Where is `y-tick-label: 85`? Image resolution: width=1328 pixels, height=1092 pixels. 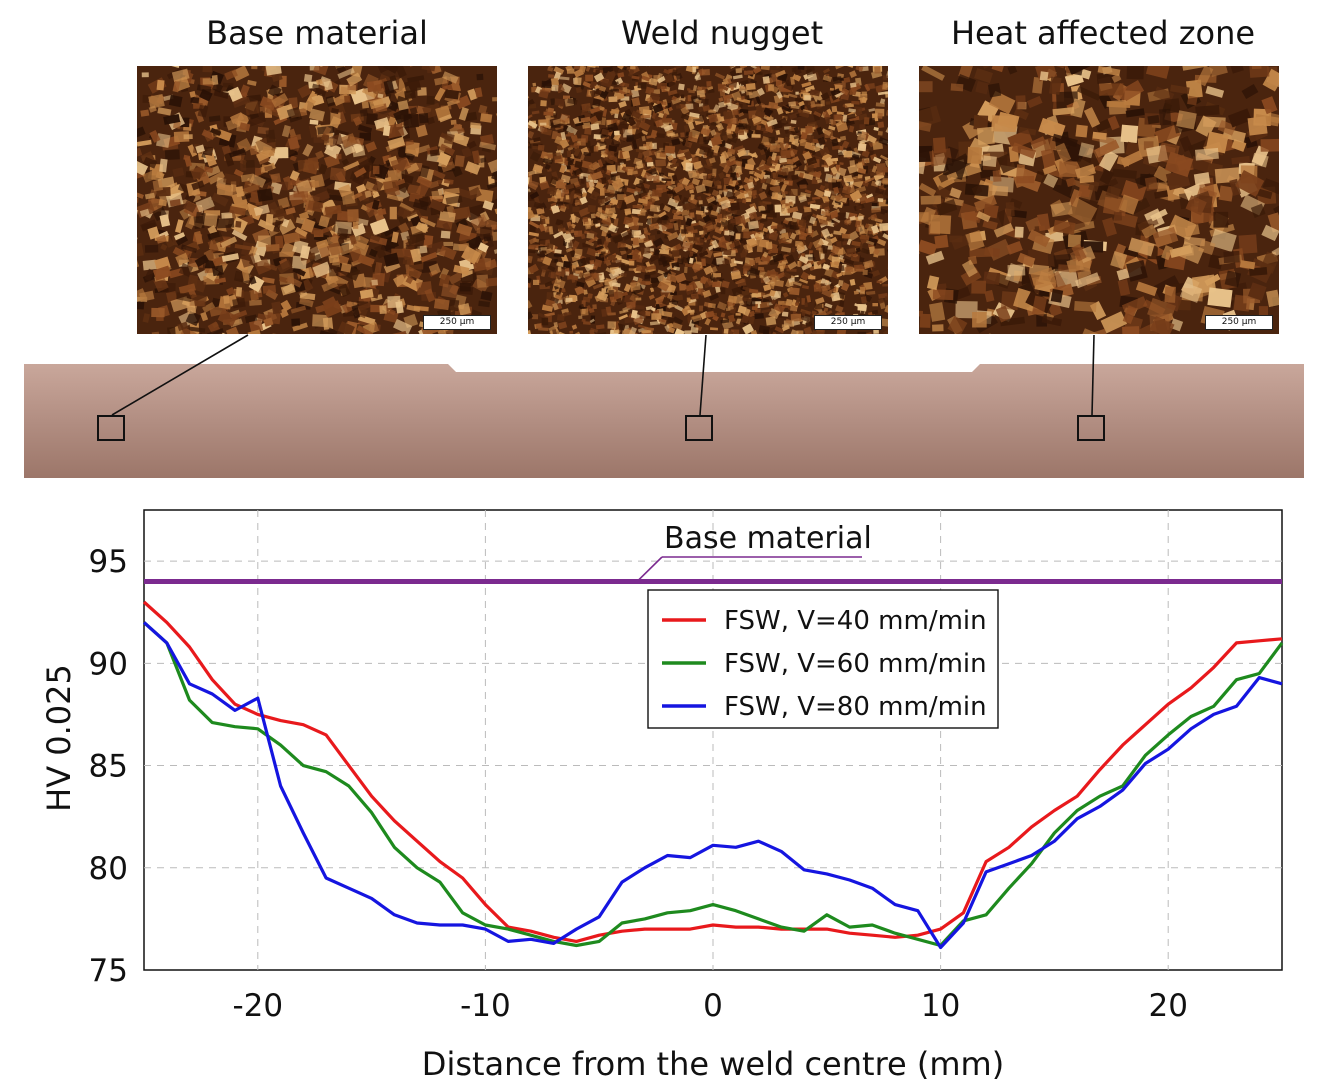
y-tick-label: 85 is located at coordinates (108, 767).